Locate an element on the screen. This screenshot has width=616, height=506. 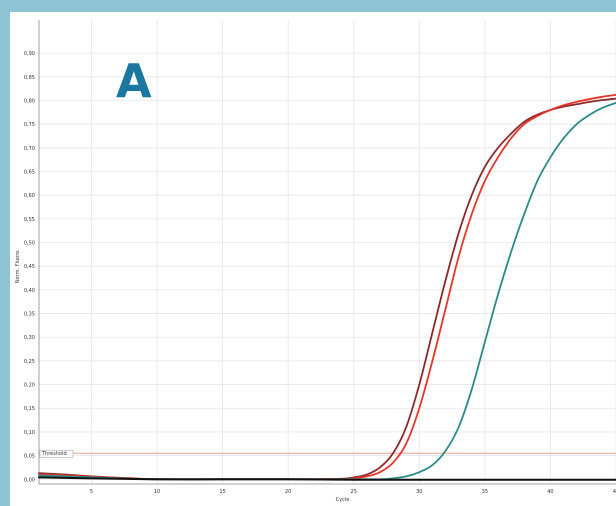
y-tick-label: 0,60 is located at coordinates (29, 196).